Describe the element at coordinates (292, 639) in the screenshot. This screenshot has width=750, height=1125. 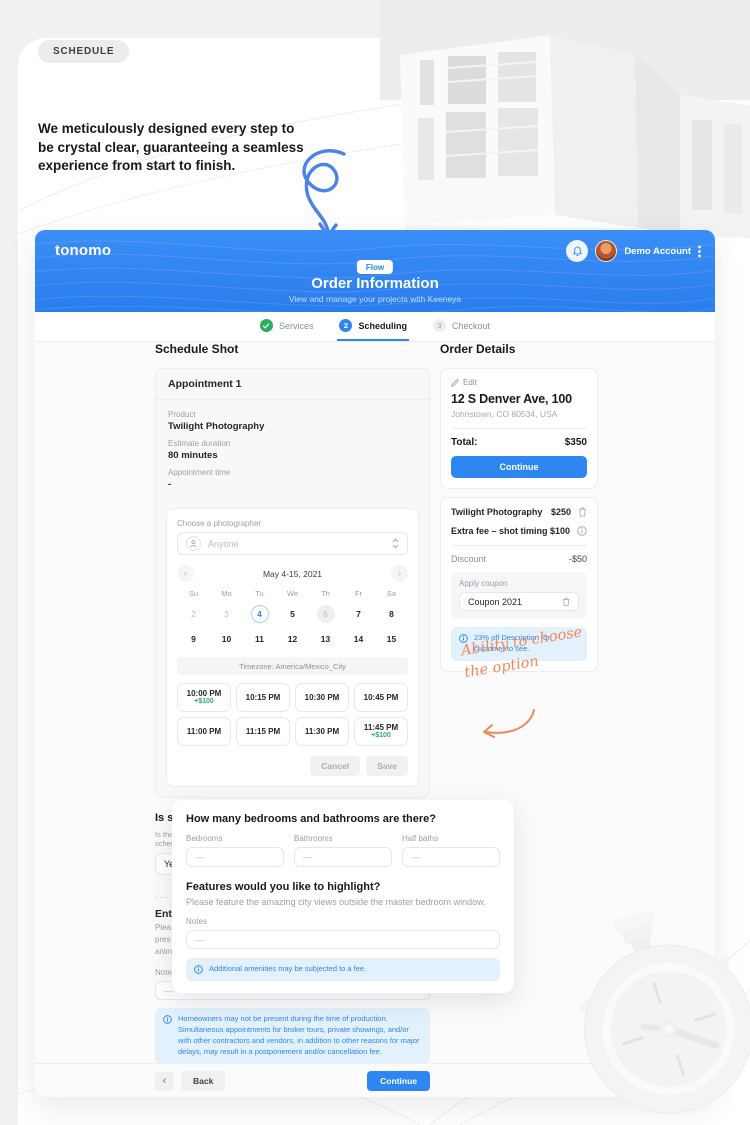
I see `calendar-day: 12` at that location.